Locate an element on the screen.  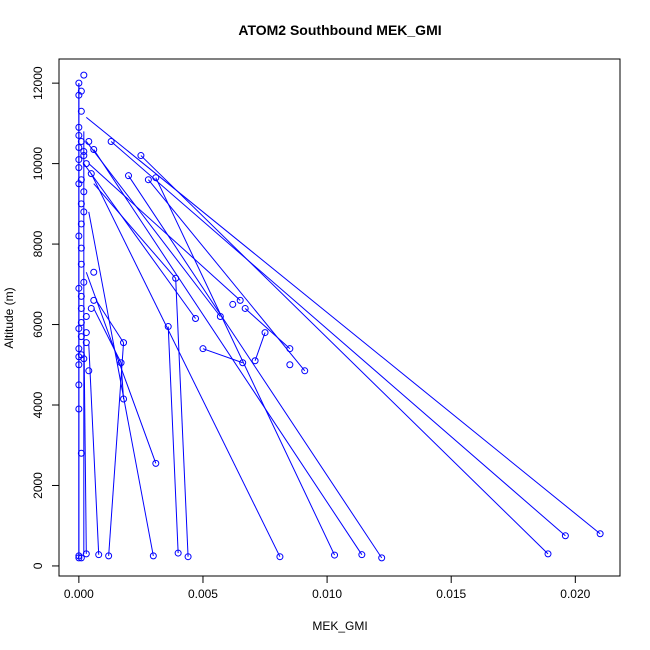
x-tick-label: 0.010 is located at coordinates (327, 594).